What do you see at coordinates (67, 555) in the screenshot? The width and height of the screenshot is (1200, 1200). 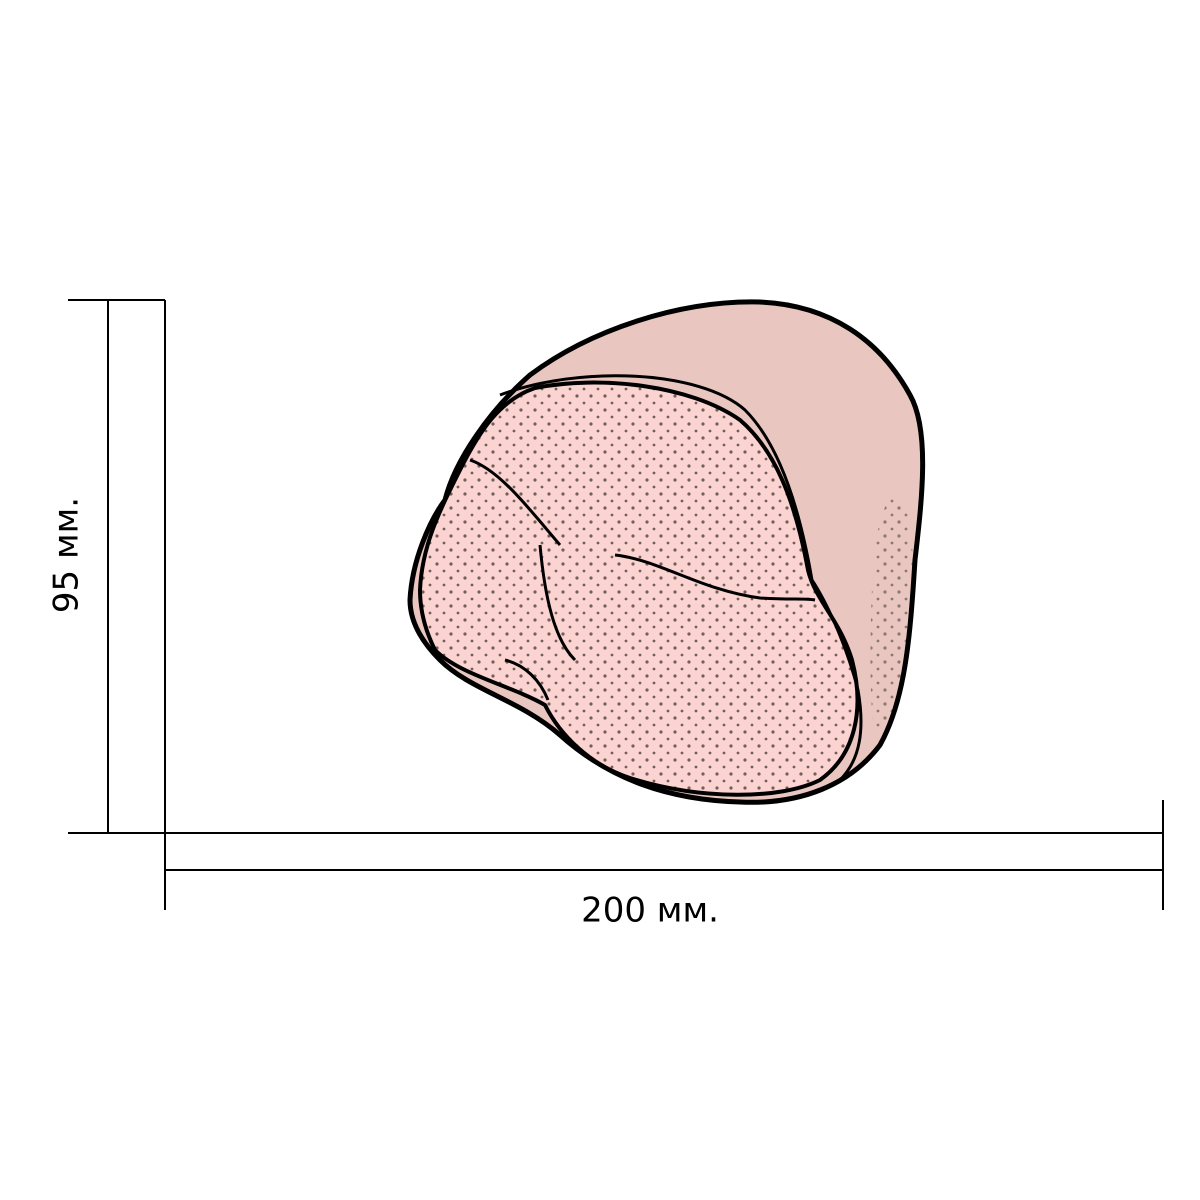 I see `height-label: 95 мм.` at bounding box center [67, 555].